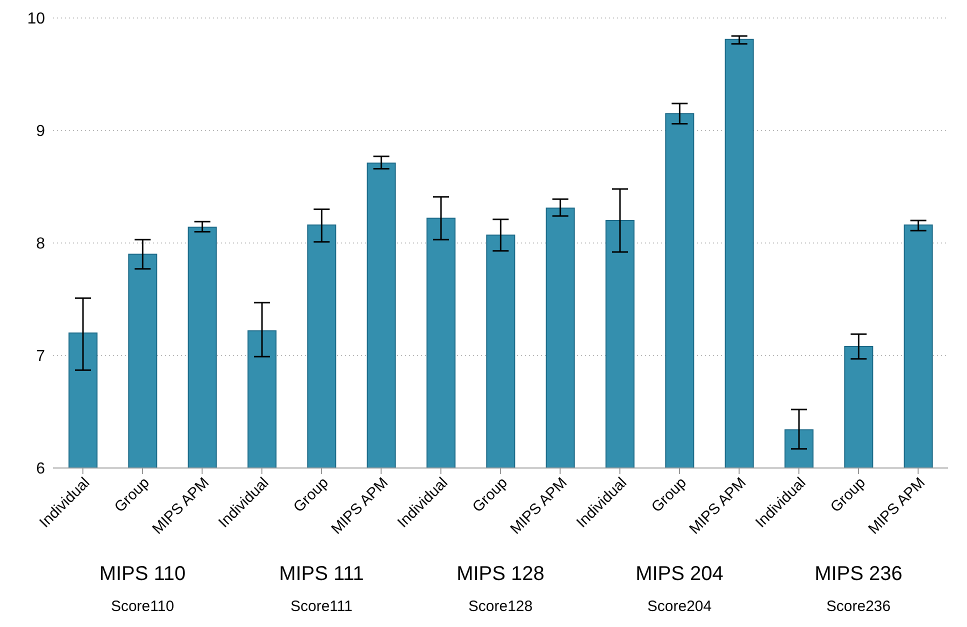 This screenshot has width=967, height=627. What do you see at coordinates (41, 131) in the screenshot?
I see `y-tick-label: 9` at bounding box center [41, 131].